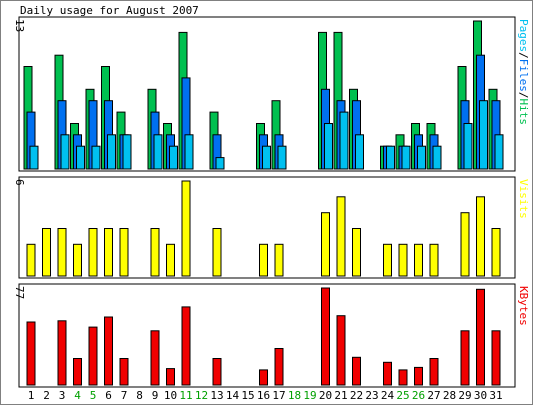  What do you see at coordinates (278, 395) in the screenshot?
I see `x-tick-label-17: 17` at bounding box center [278, 395].